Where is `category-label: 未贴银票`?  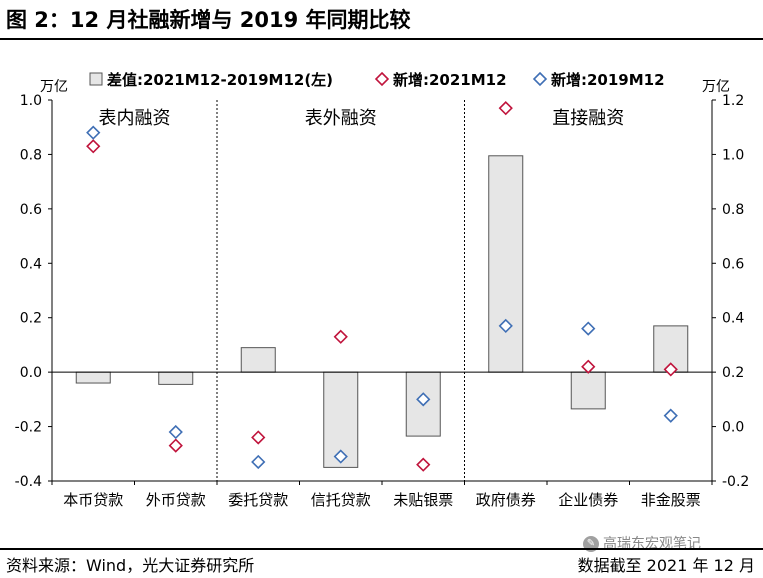
category-label: 未贴银票 is located at coordinates (423, 500).